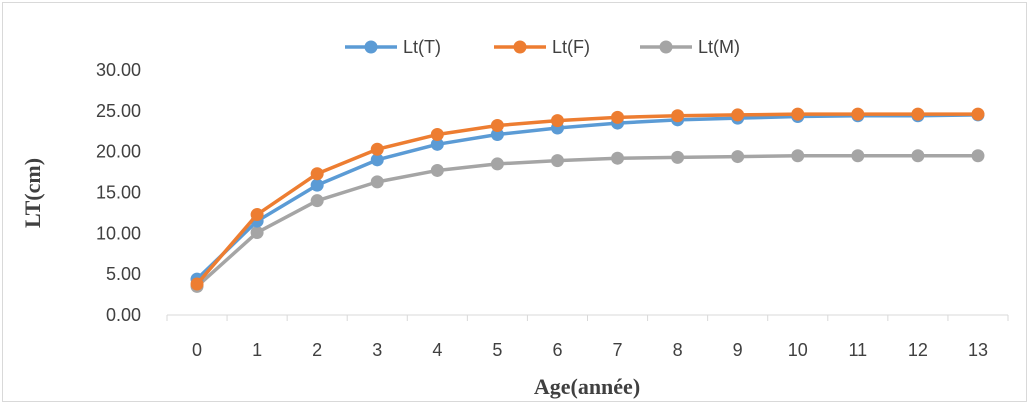 Image resolution: width=1031 pixels, height=406 pixels. What do you see at coordinates (978, 350) in the screenshot?
I see `x-tick-label: 13` at bounding box center [978, 350].